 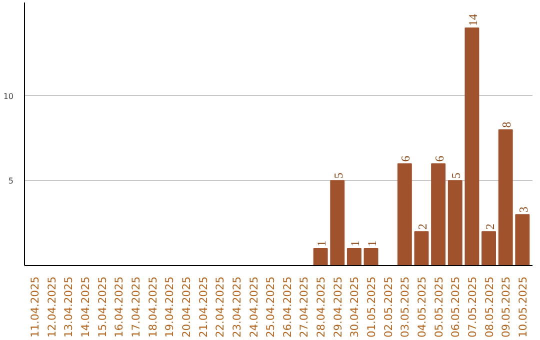 I want to click on x-tick-label: 09.05.2025, so click(x=506, y=307).